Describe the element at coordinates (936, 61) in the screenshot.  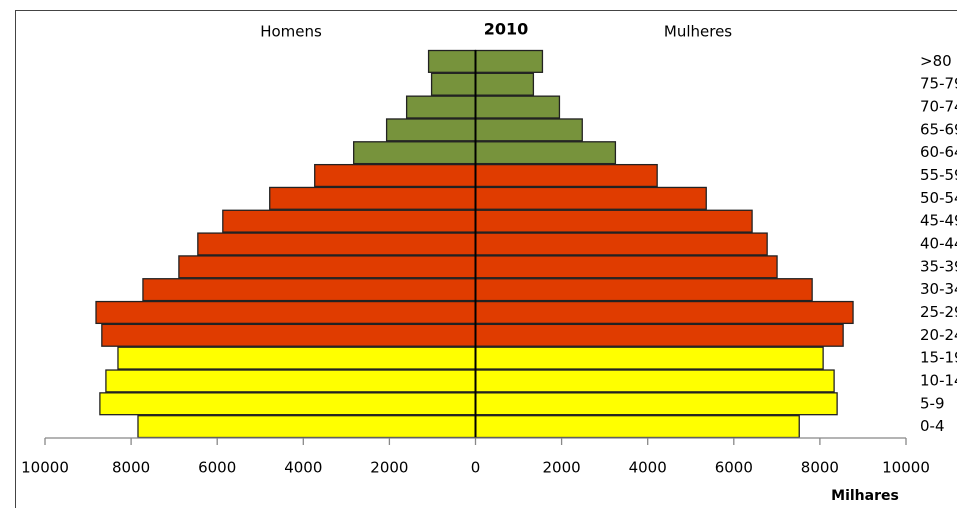
I see `y-tick-label: >80` at that location.